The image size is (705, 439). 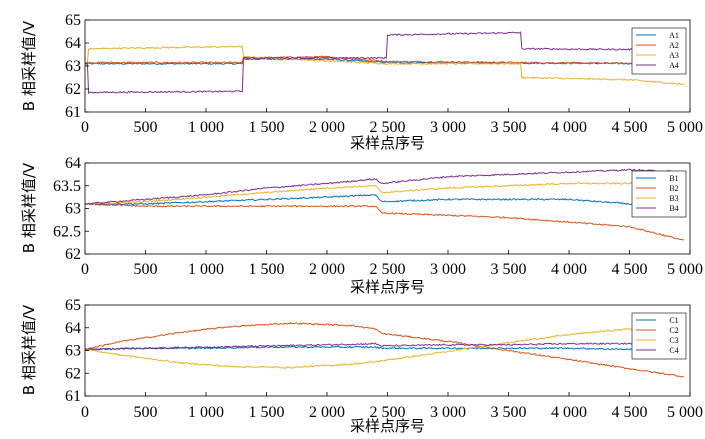 I want to click on series-line-B2, so click(x=384, y=221).